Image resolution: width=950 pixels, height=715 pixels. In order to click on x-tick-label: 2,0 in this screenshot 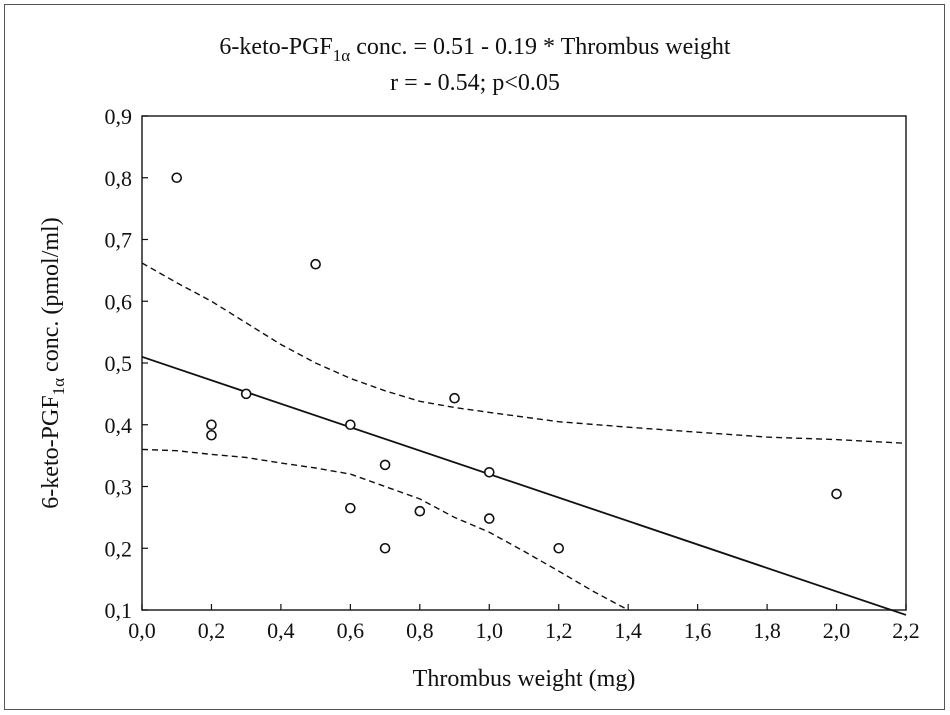, I will do `click(837, 630)`.